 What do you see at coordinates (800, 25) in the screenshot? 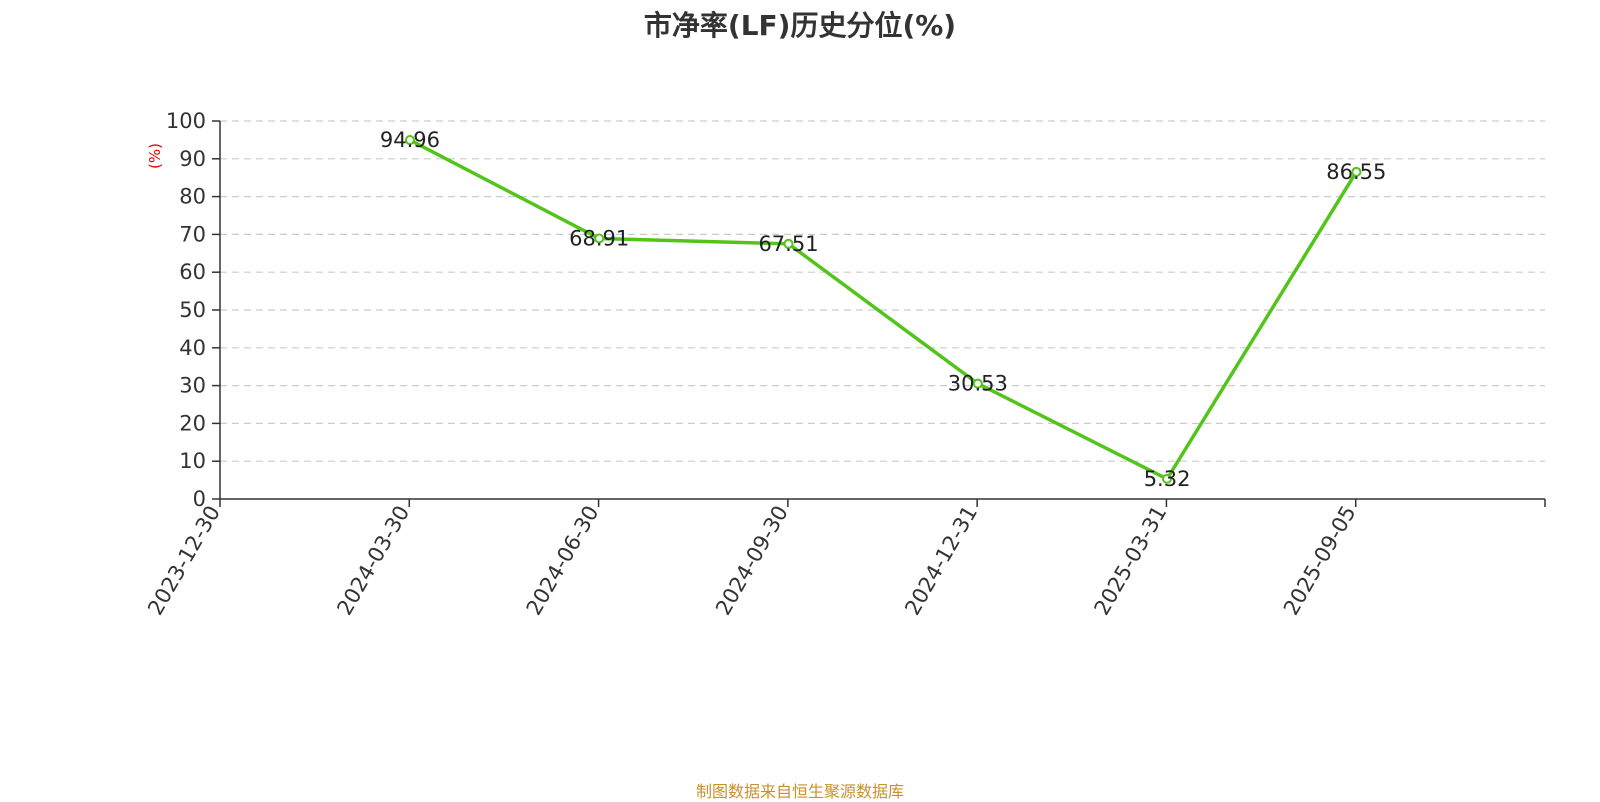
I see `chart-title: 市净率(LF)历史分位(%)` at bounding box center [800, 25].